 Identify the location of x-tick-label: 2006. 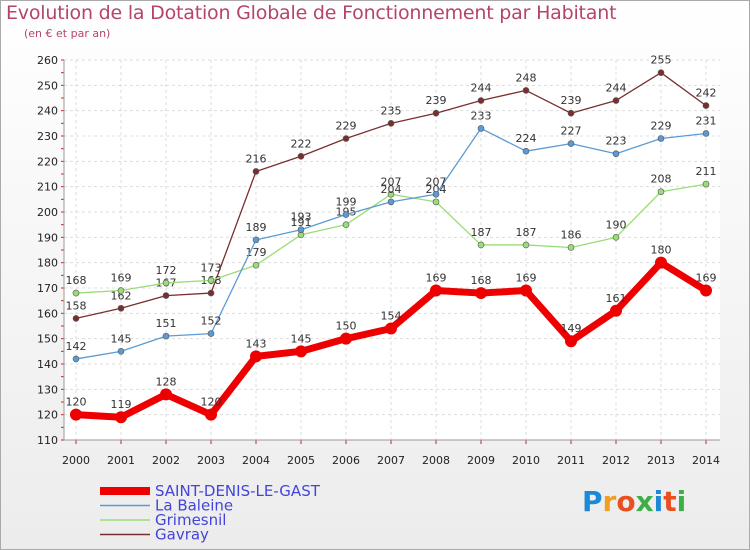
(346, 460).